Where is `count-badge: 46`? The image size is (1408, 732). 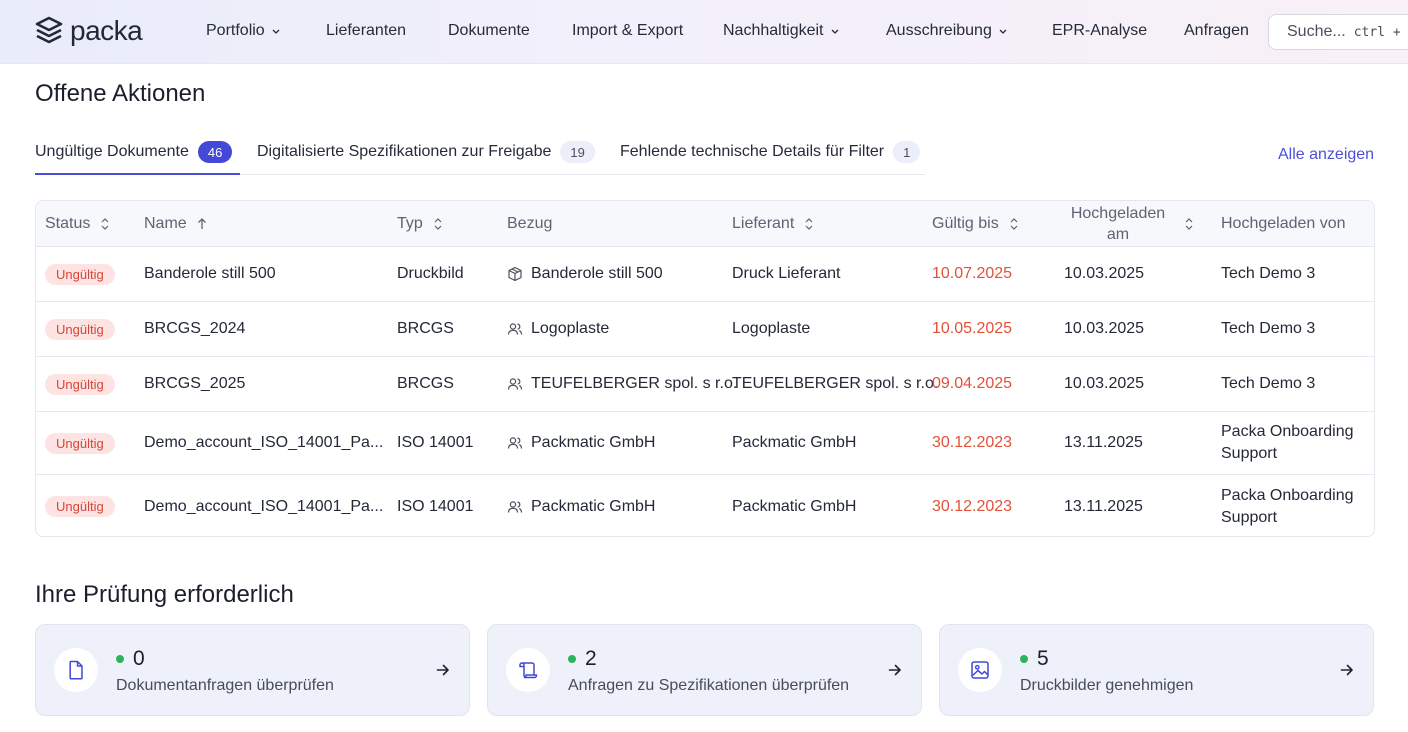 count-badge: 46 is located at coordinates (215, 152).